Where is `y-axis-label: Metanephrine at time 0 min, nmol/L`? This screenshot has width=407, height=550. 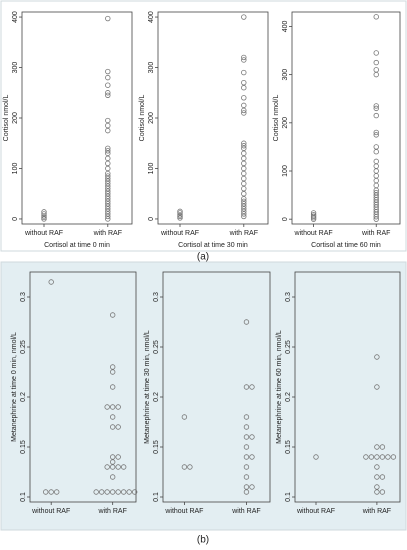
y-axis-label: Metanephrine at time 0 min, nmol/L is located at coordinates (14, 387).